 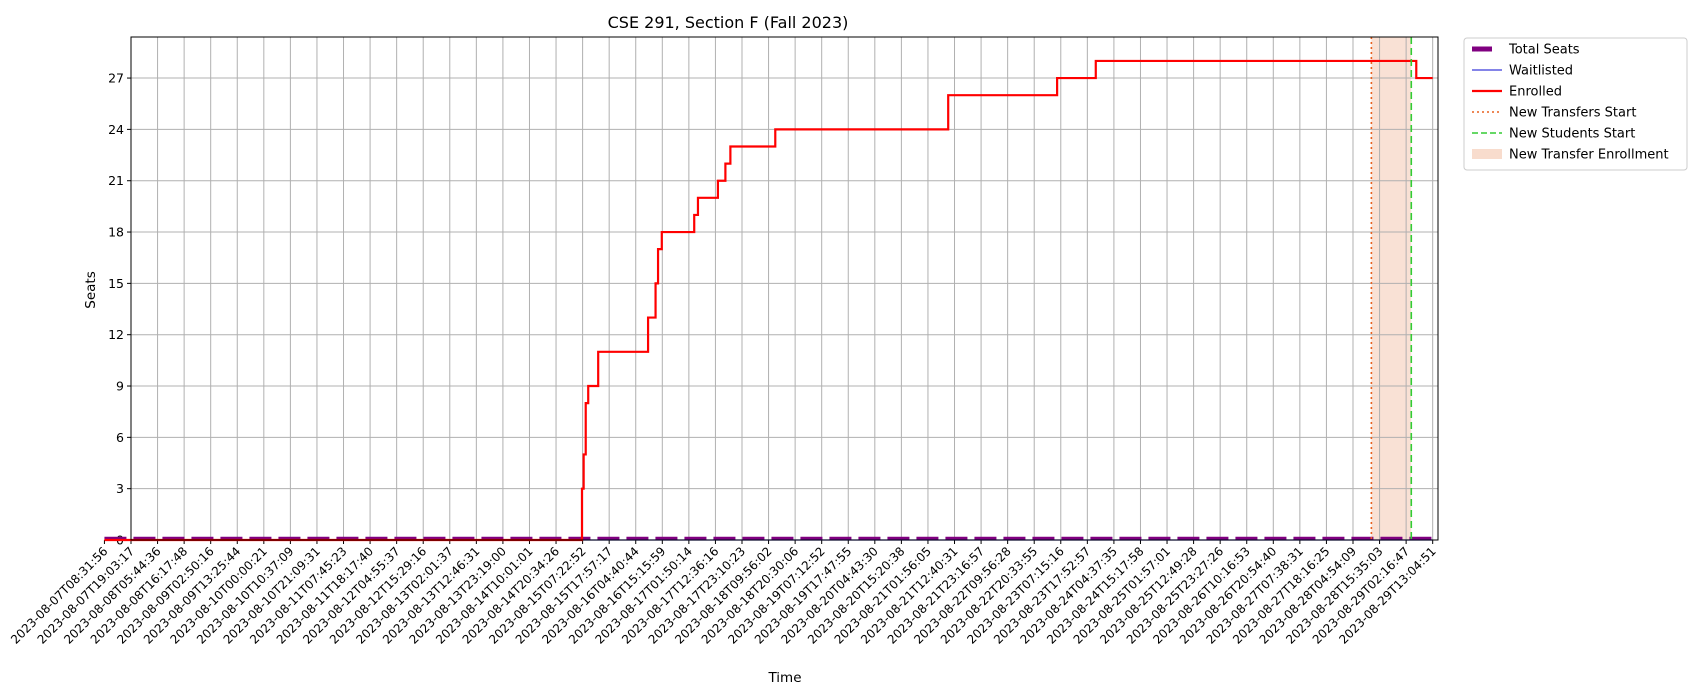 What do you see at coordinates (116, 334) in the screenshot?
I see `y-tick-label: 12` at bounding box center [116, 334].